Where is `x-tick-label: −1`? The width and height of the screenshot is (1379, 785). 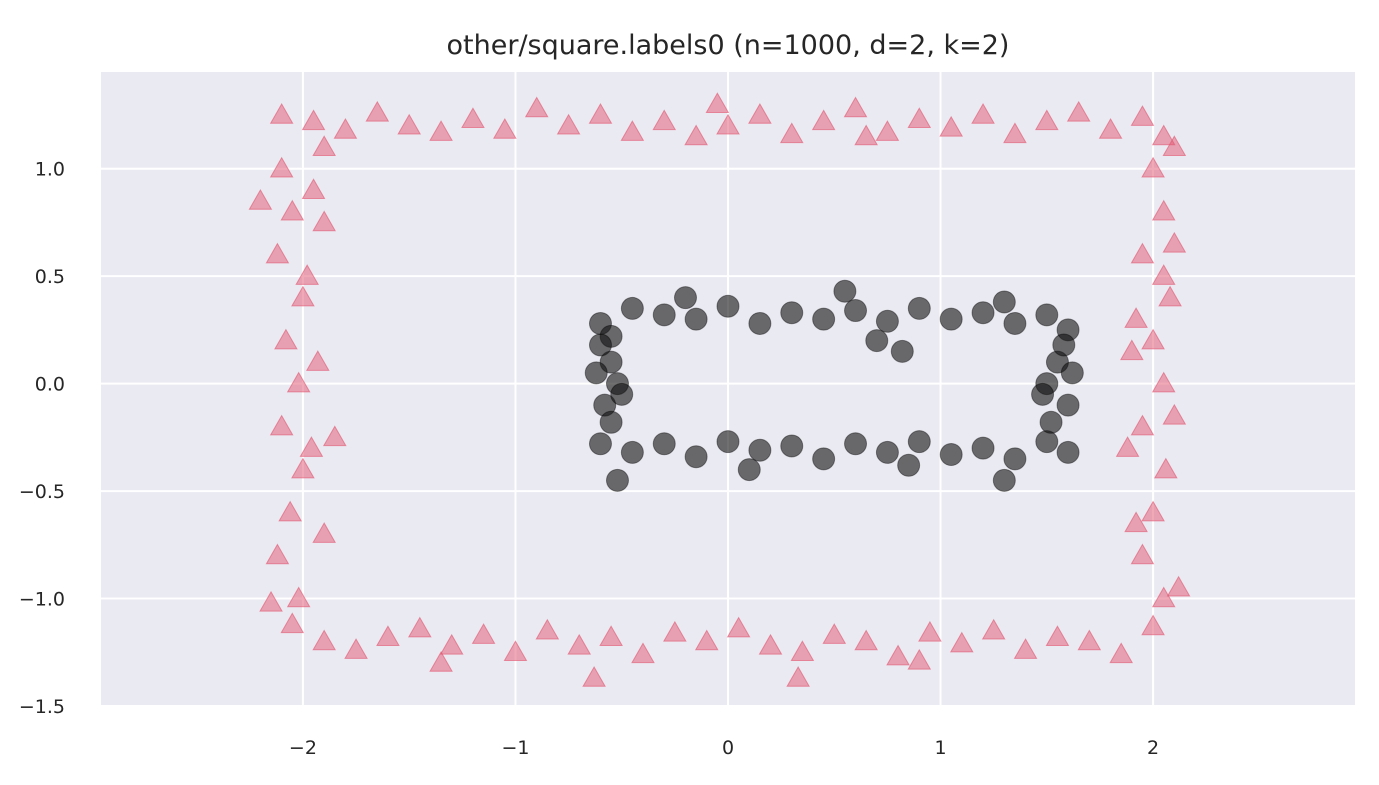 x-tick-label: −1 is located at coordinates (515, 748).